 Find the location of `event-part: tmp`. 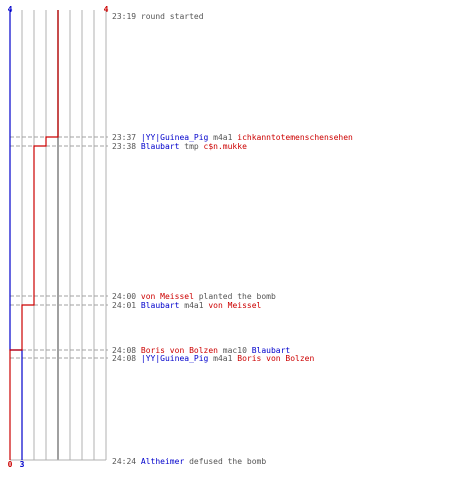

event-part: tmp is located at coordinates (188, 146).